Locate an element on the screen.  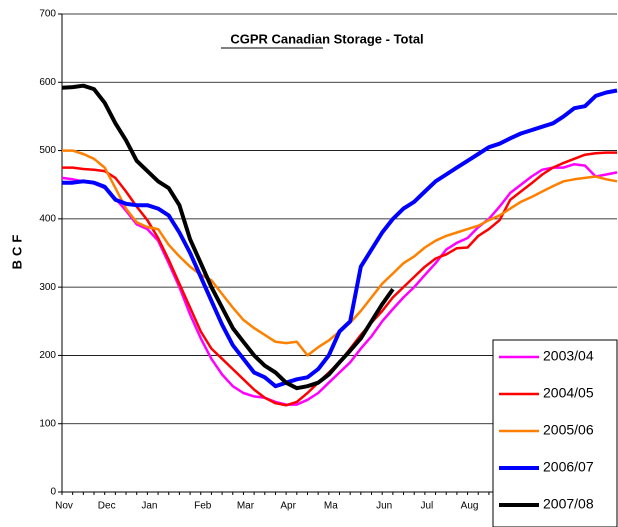
legend-box is located at coordinates (555, 433).